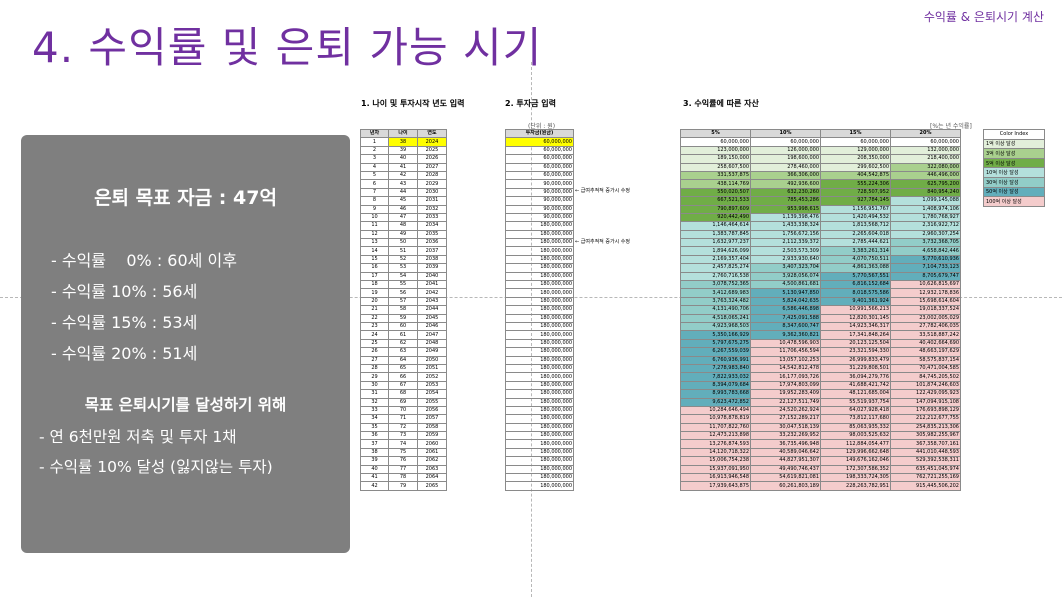  I want to click on table-row: 5 42 2028, so click(403, 175).